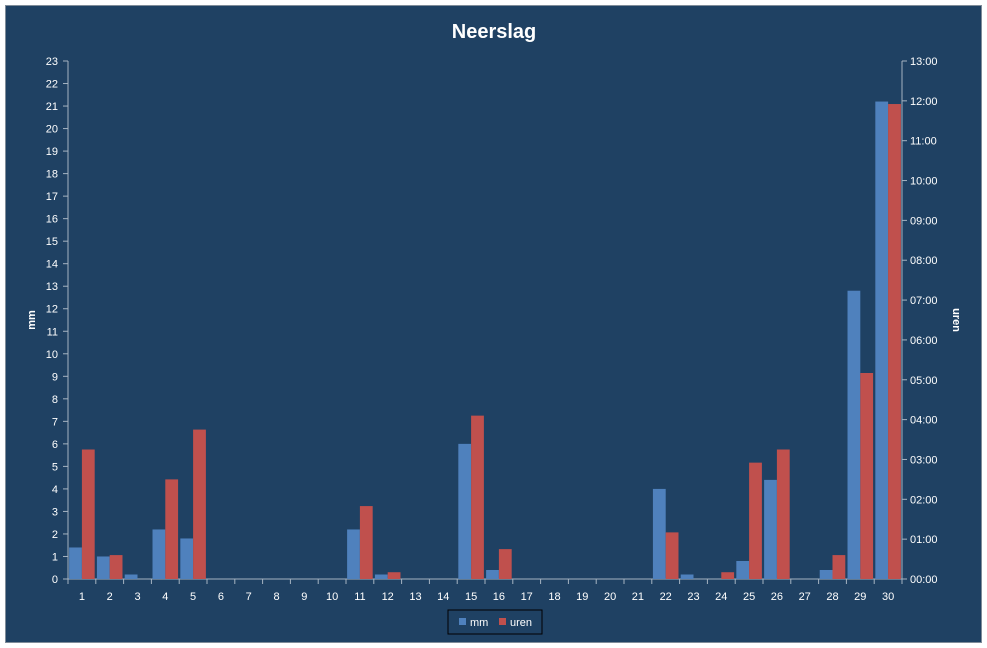 The height and width of the screenshot is (648, 987). I want to click on y2-tick-label: 11:00, so click(923, 142).